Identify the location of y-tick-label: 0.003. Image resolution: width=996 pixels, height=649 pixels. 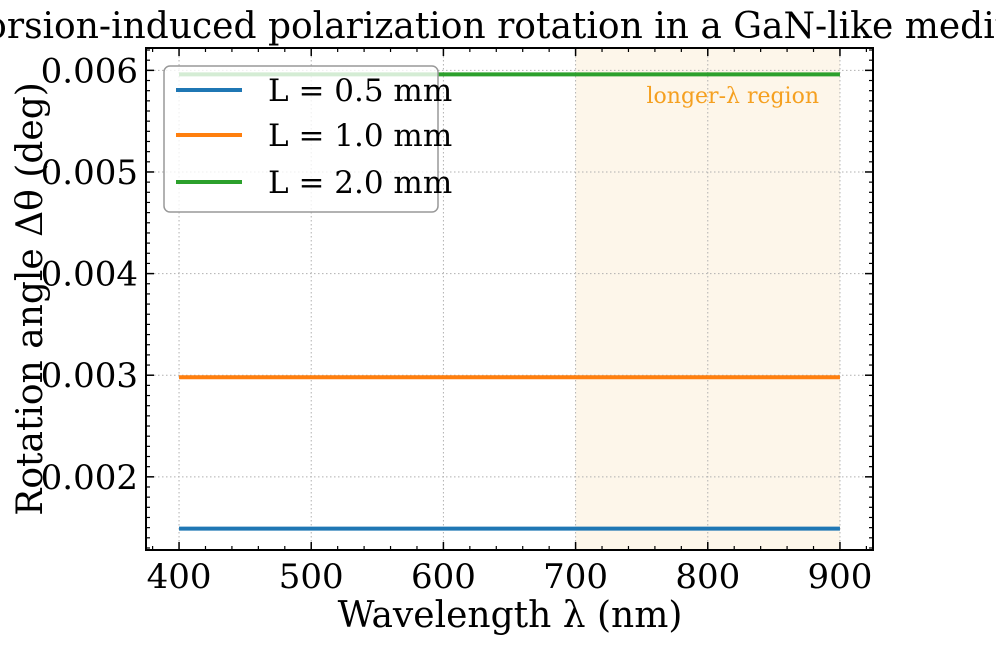
(89, 376).